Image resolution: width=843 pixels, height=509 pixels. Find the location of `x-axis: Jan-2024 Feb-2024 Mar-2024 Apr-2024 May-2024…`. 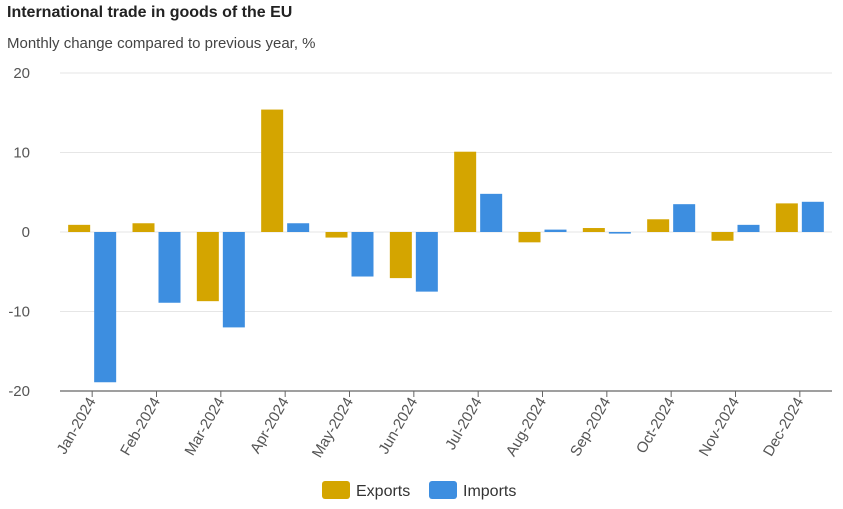

x-axis: Jan-2024 Feb-2024 Mar-2024 Apr-2024 May-2024… is located at coordinates (430, 426).